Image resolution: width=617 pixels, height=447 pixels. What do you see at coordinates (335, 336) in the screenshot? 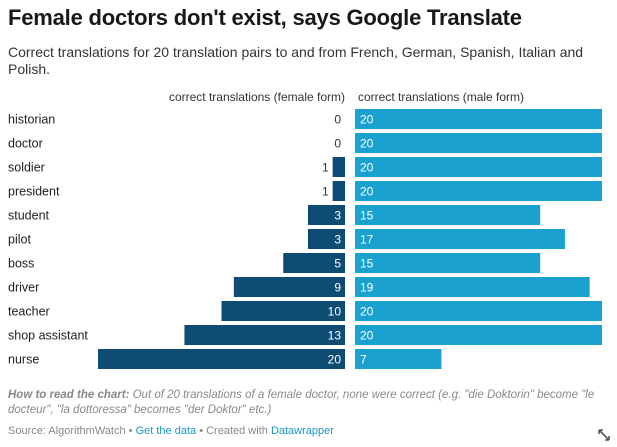
I see `female-value-label: 13` at bounding box center [335, 336].